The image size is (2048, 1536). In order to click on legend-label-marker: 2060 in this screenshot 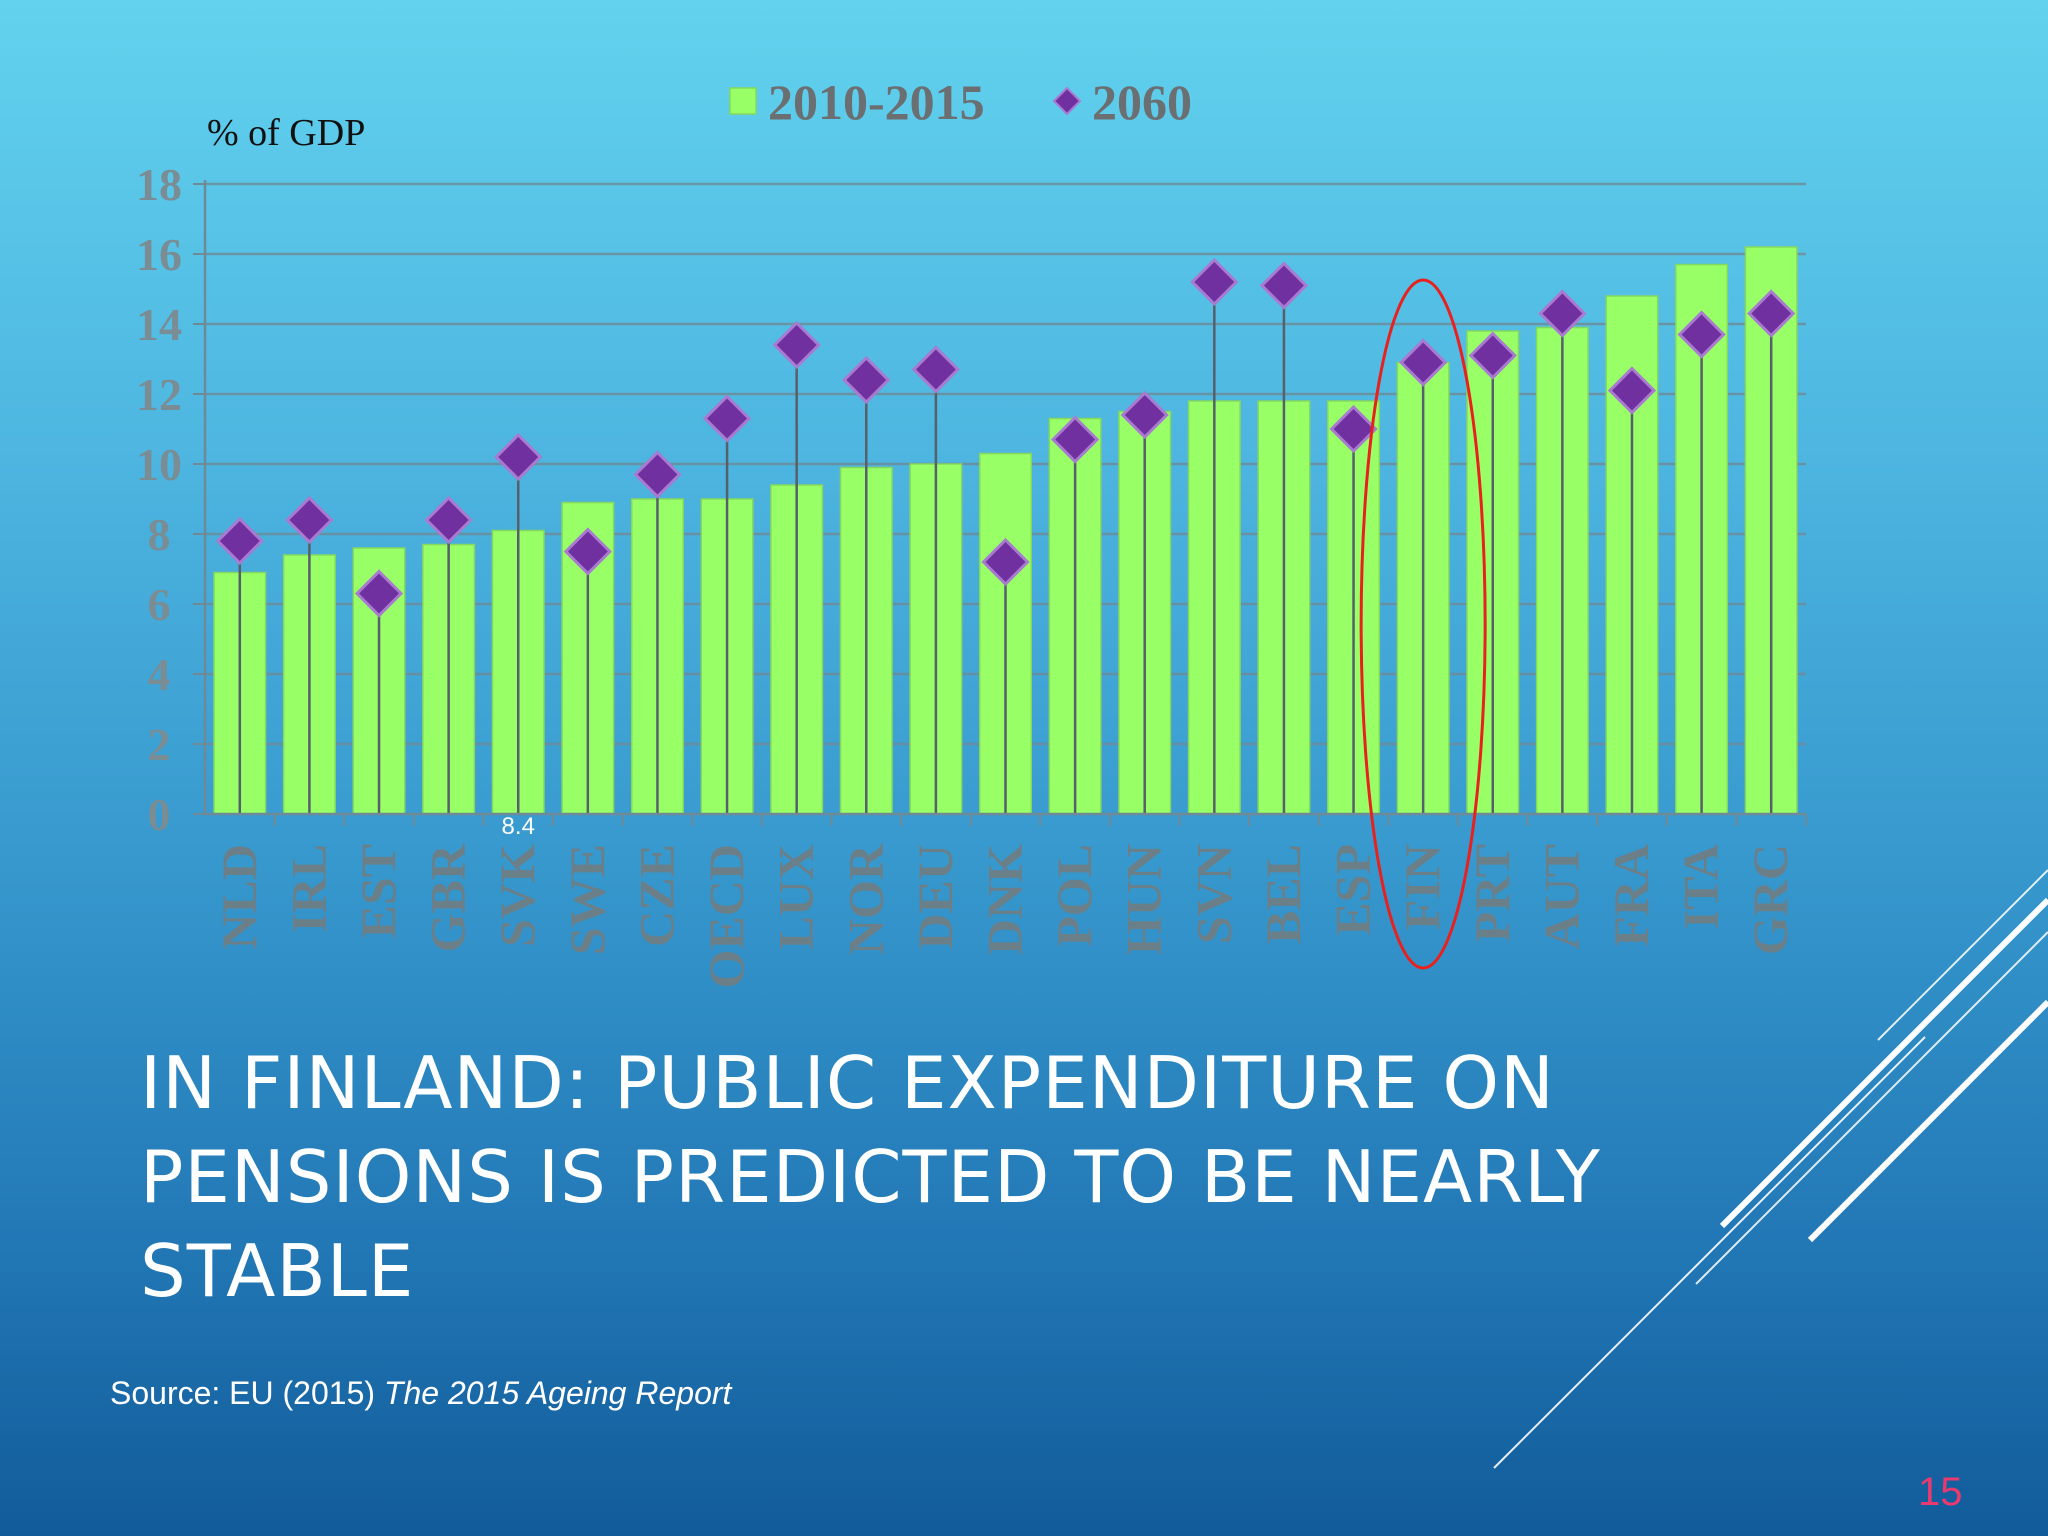, I will do `click(1142, 102)`.